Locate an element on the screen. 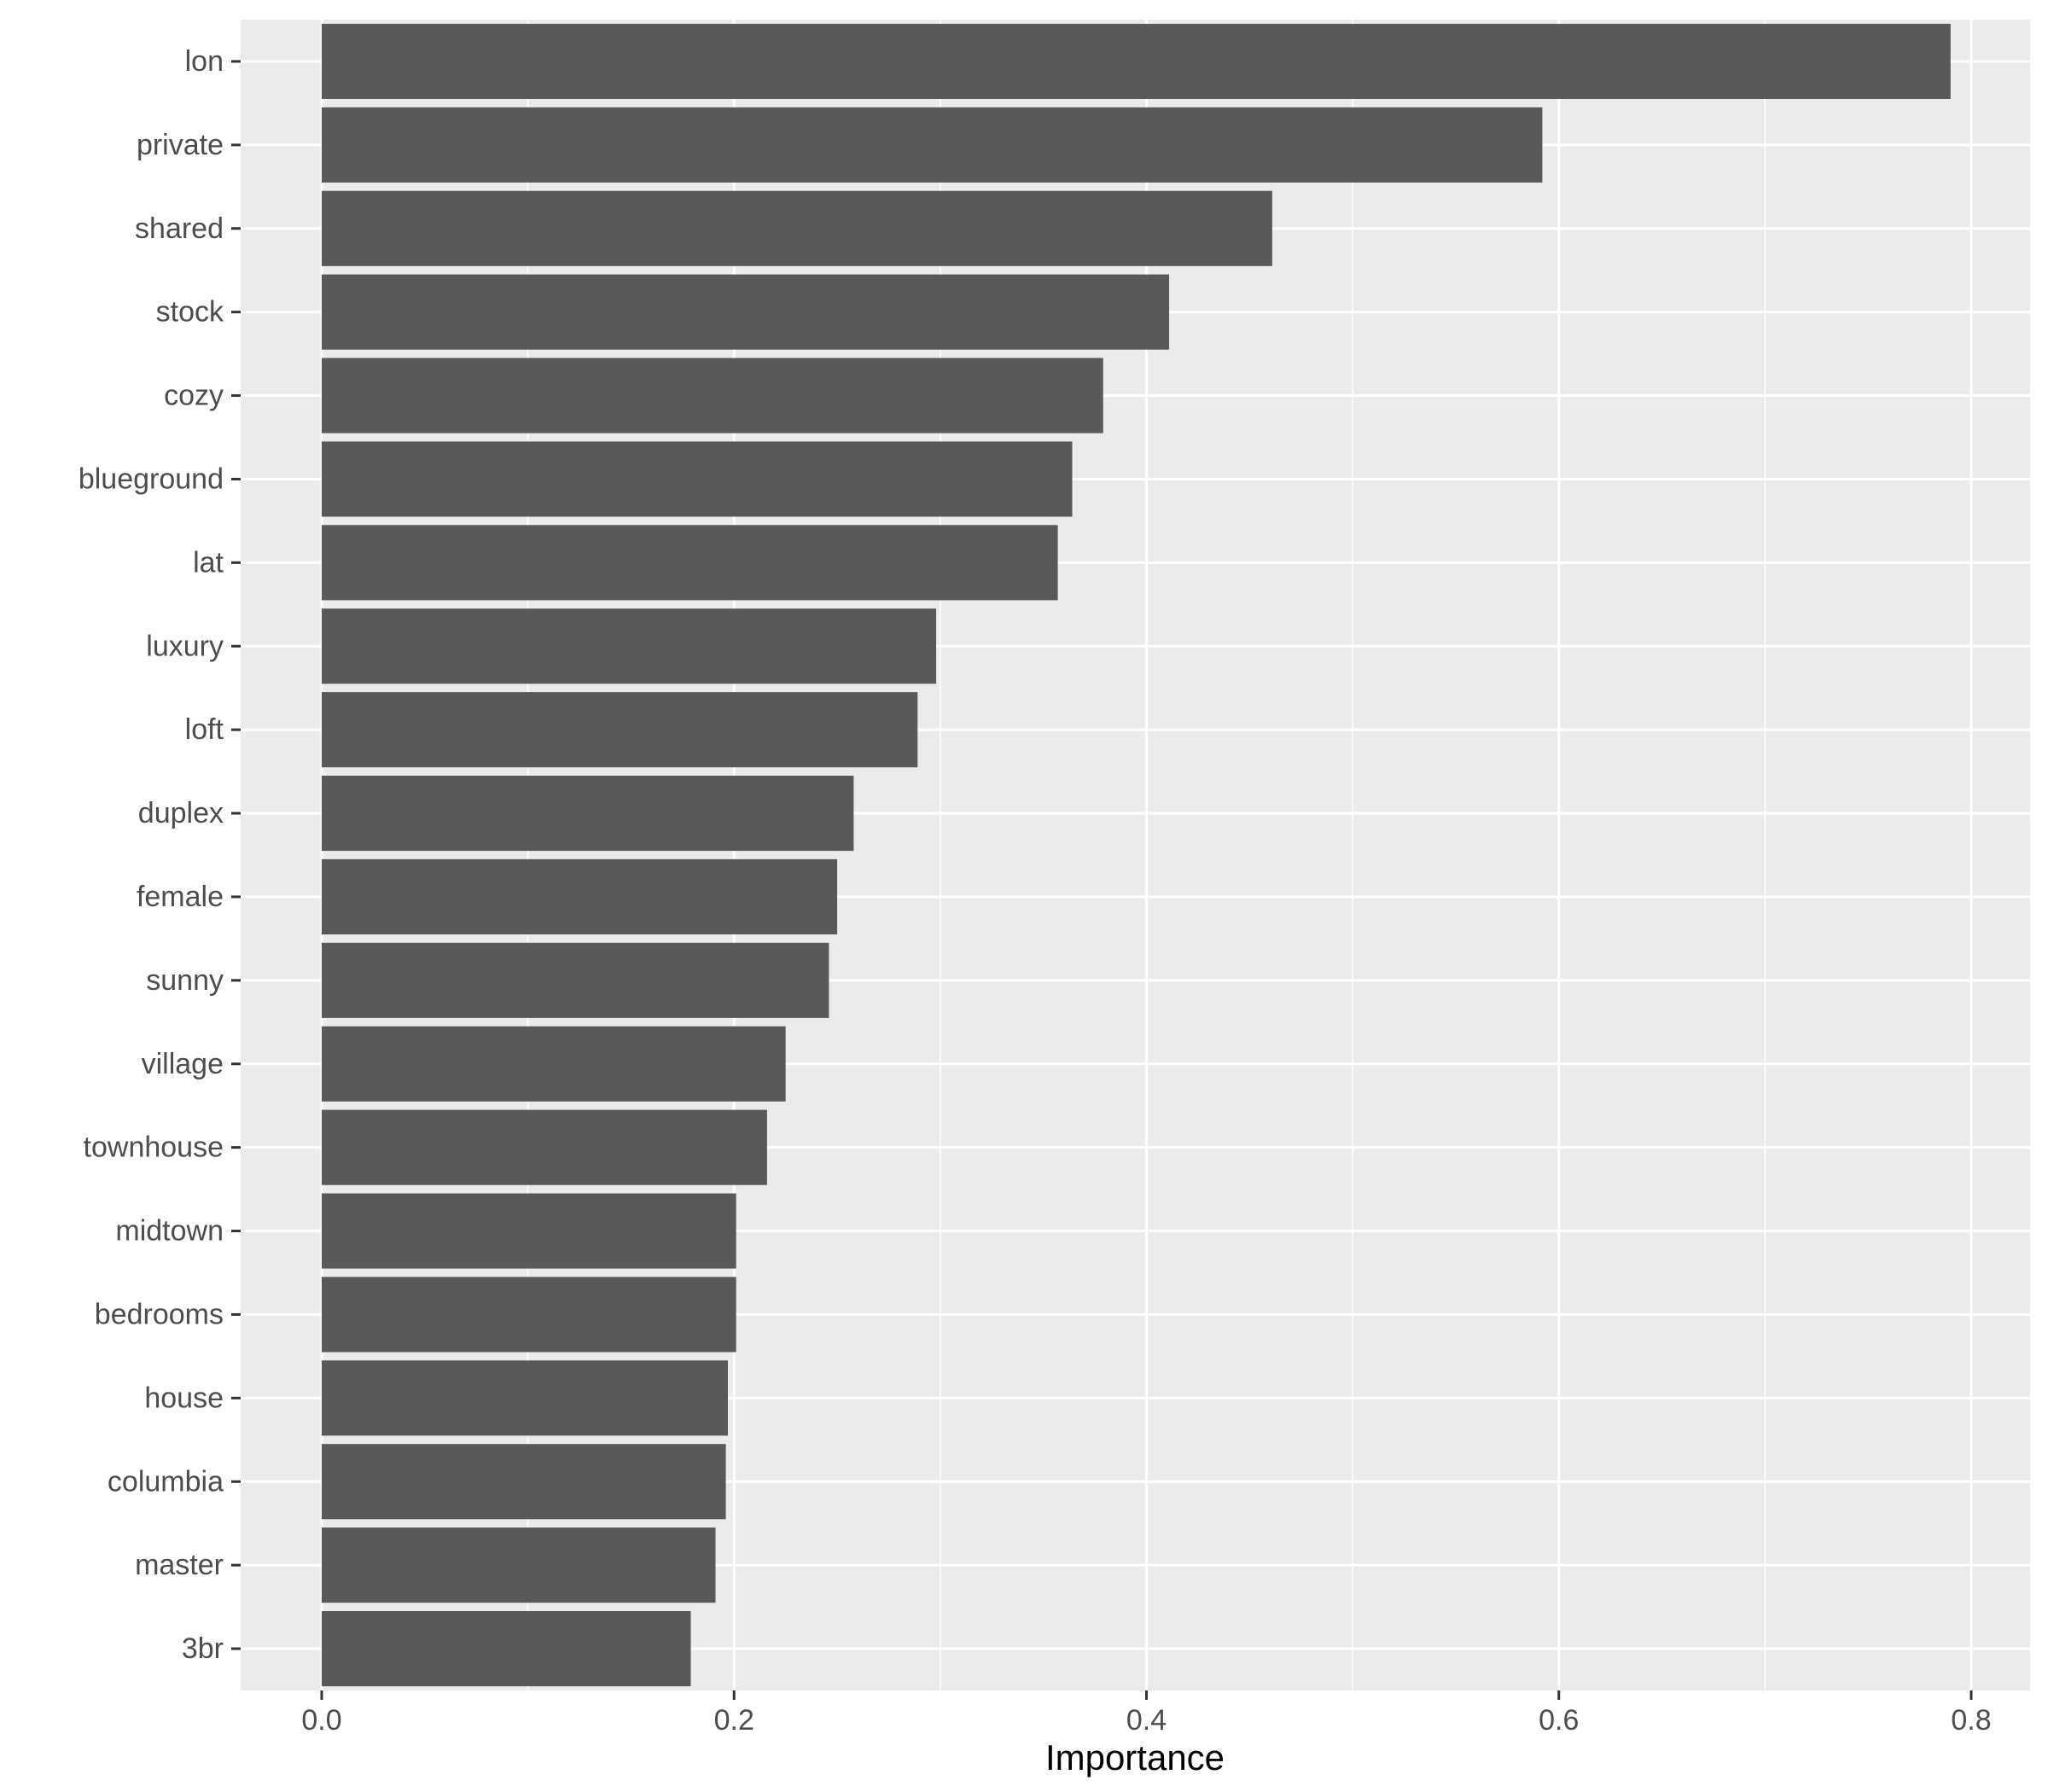 This screenshot has height=1792, width=2048. x-axis-title: Importance is located at coordinates (1135, 1757).